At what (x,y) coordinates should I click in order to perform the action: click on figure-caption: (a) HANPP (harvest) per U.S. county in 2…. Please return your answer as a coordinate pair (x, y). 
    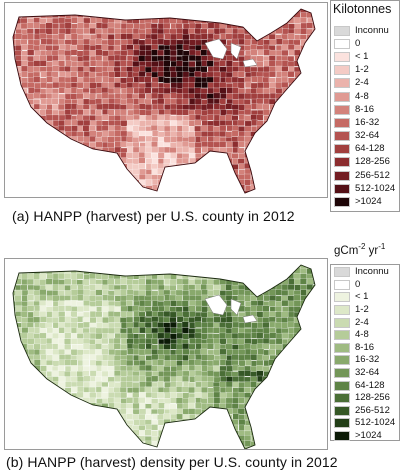
    Looking at the image, I should click on (153, 216).